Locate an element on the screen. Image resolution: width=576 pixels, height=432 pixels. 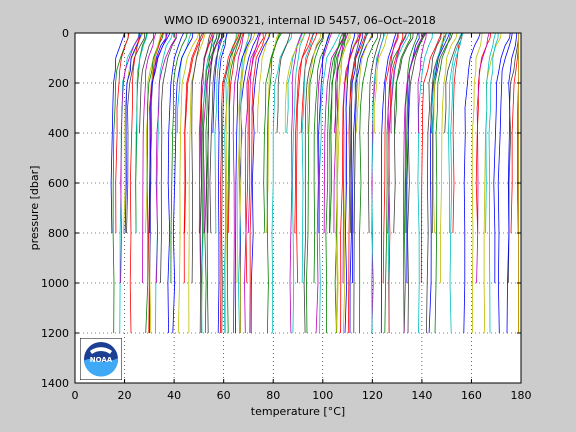
noaa-logo: NOAA is located at coordinates (101, 359).